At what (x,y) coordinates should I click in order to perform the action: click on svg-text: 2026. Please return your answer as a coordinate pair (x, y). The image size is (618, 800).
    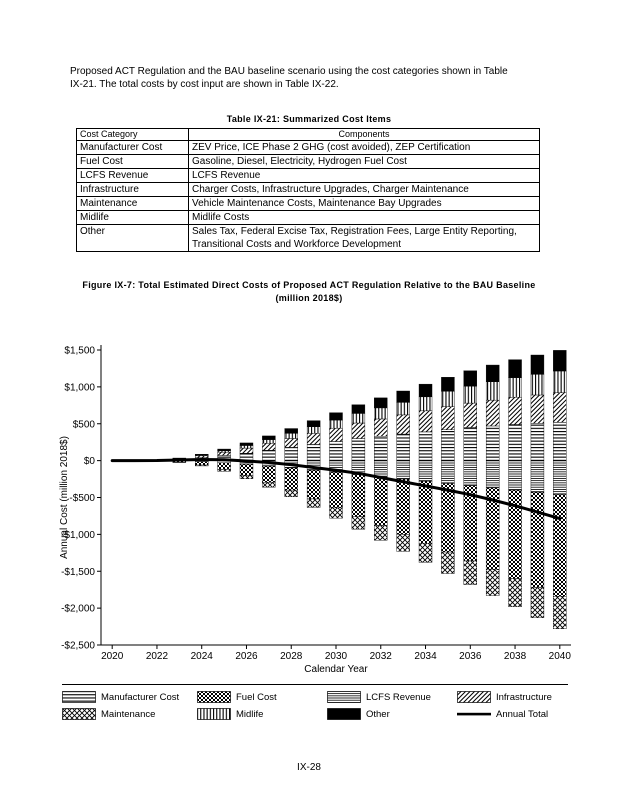
    Looking at the image, I should click on (246, 656).